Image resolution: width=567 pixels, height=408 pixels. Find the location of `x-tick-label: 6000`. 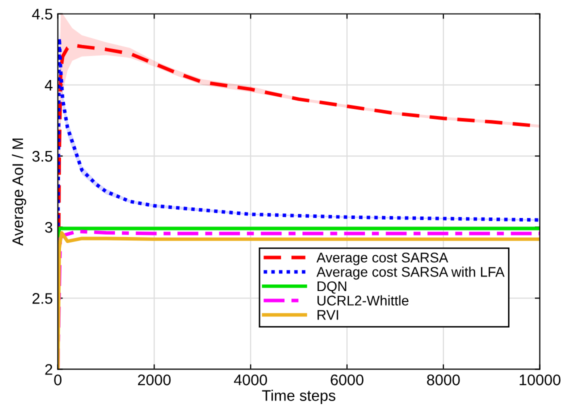

x-tick-label: 6000 is located at coordinates (347, 380).